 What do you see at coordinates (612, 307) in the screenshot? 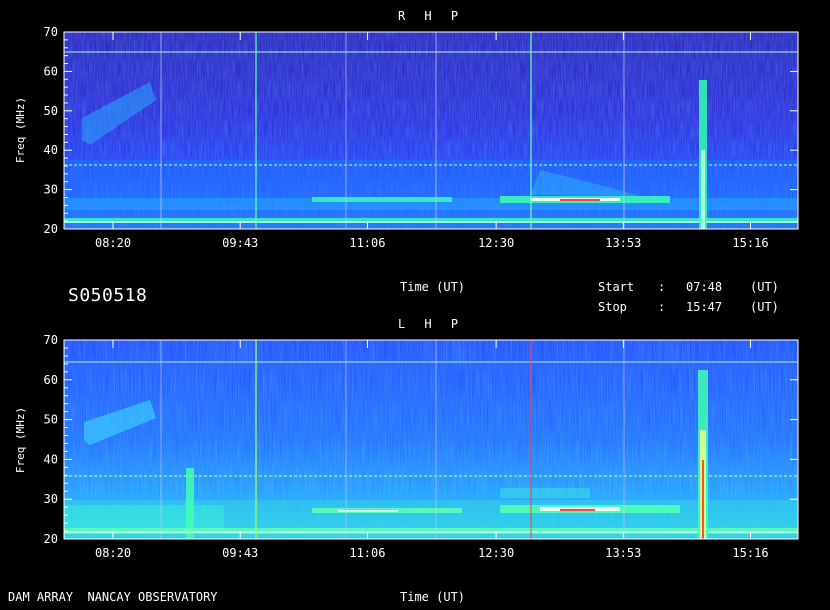
I see `stop-label: Stop` at bounding box center [612, 307].